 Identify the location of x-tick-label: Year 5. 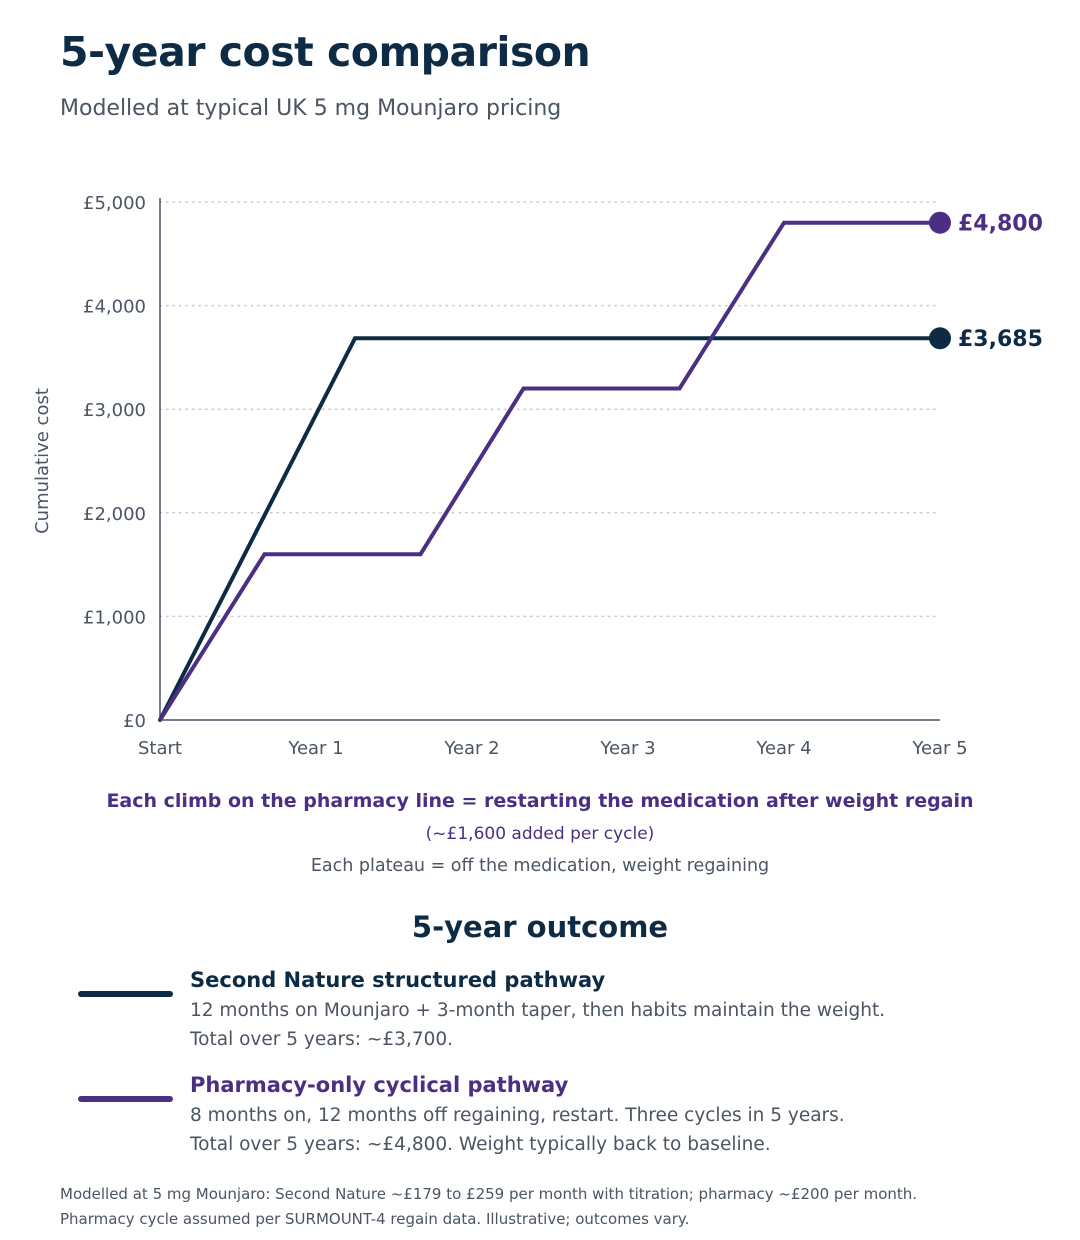
(939, 748).